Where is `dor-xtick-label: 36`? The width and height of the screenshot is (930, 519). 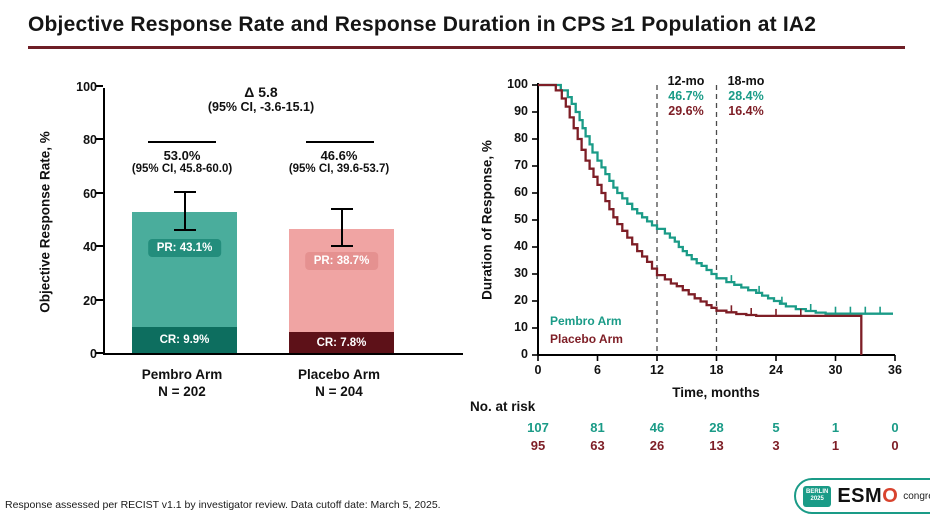
dor-xtick-label: 36 is located at coordinates (895, 370).